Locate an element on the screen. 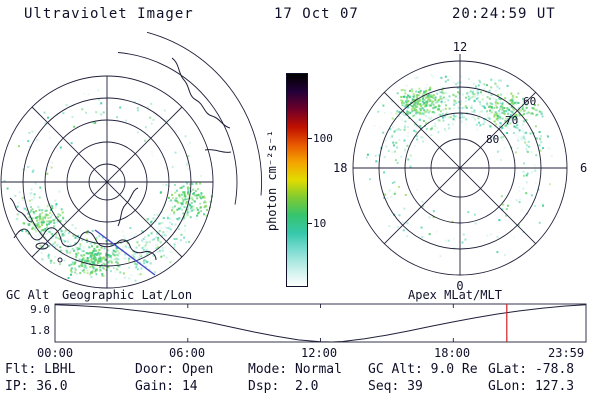  colorbar-tick-10: 10 is located at coordinates (320, 223).